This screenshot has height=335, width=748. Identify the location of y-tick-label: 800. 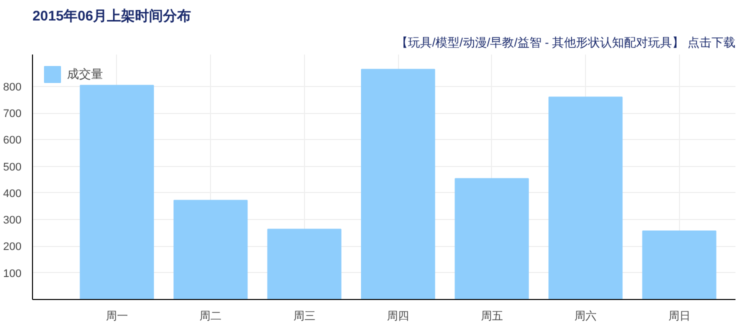
(12, 87).